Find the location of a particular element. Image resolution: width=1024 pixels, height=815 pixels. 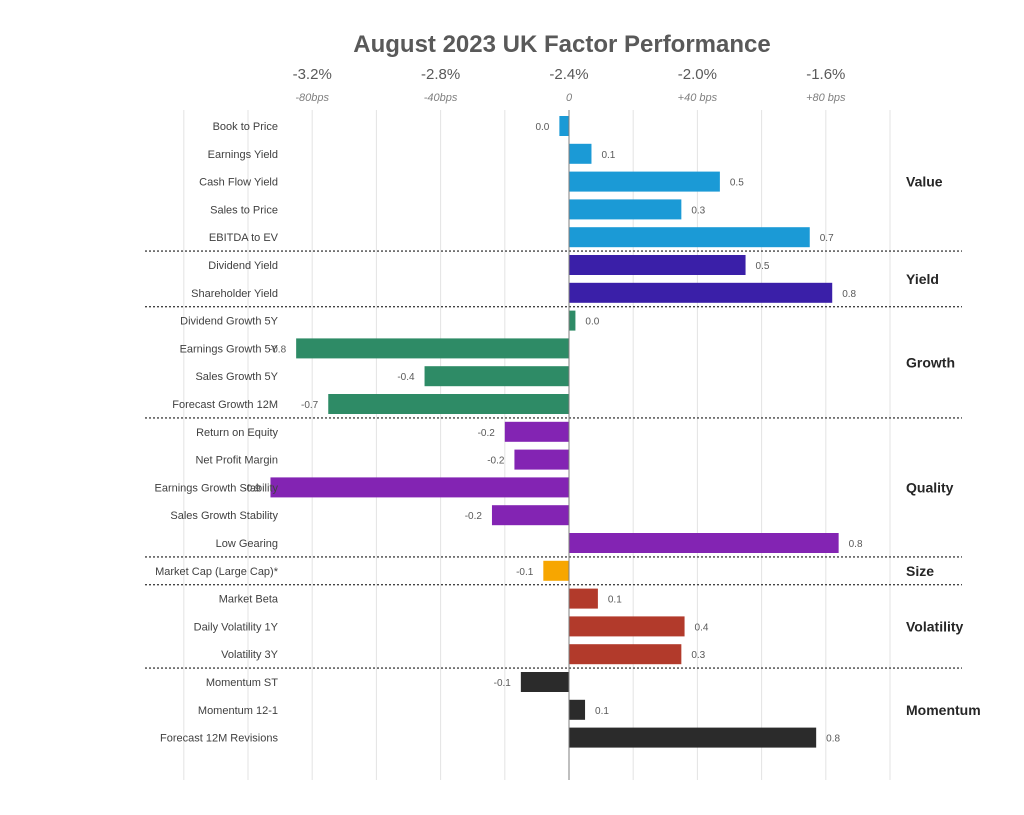

factor-label: Forecast 12M Revisions is located at coordinates (219, 739).